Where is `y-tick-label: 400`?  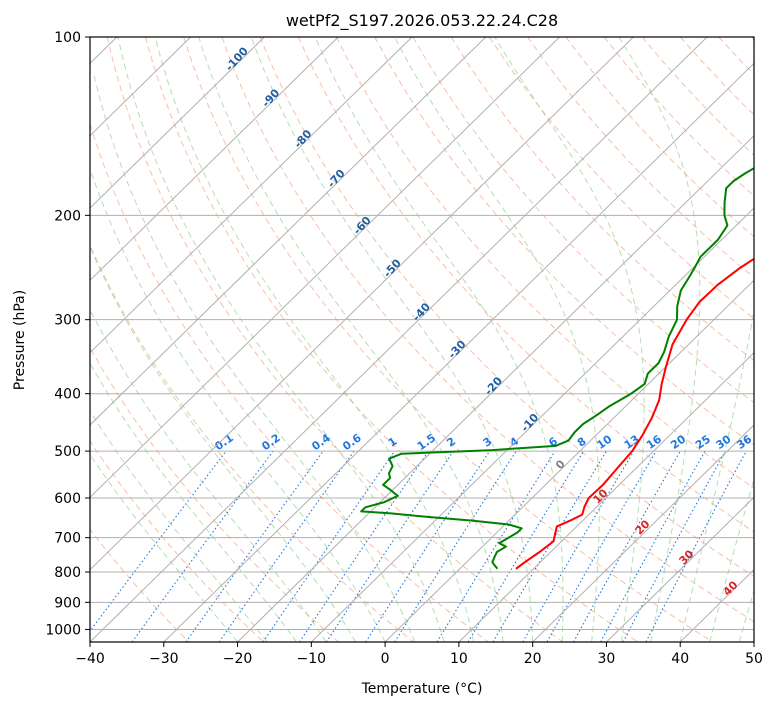 y-tick-label: 400 is located at coordinates (67, 395).